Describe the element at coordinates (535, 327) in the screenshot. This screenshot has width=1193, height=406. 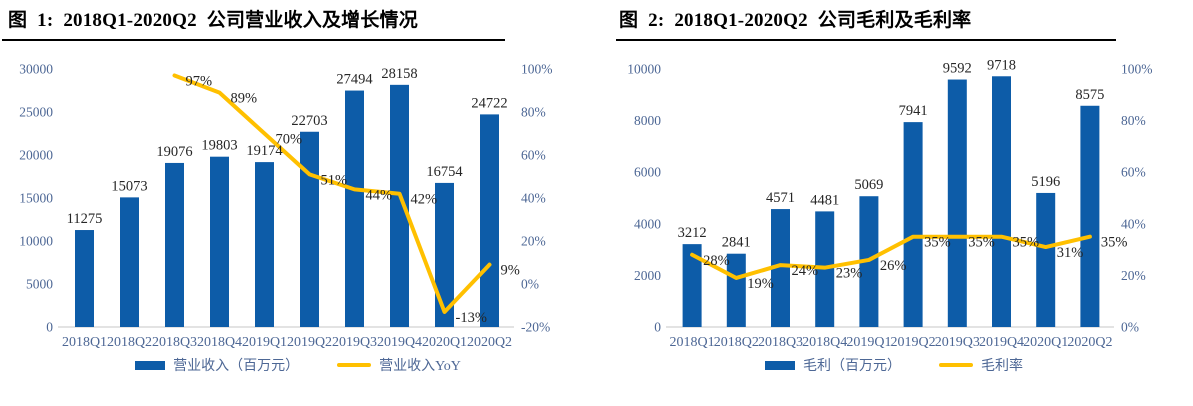
I see `right-axis-tick-label: -20%` at that location.